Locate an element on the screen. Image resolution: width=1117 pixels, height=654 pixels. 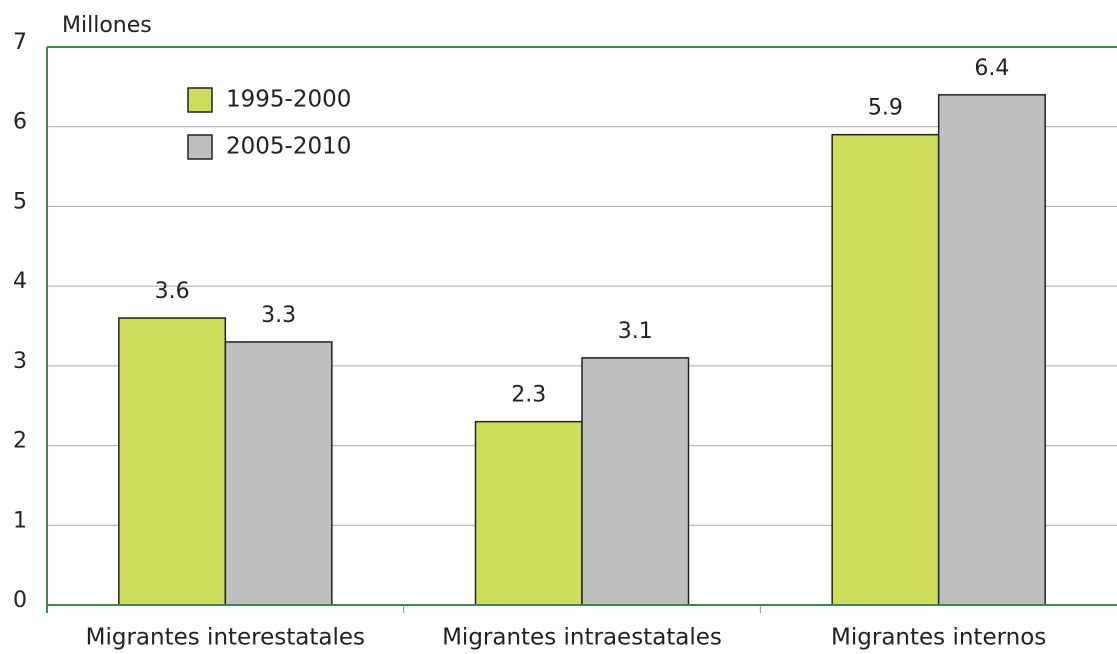
value-label: 6.4 is located at coordinates (991, 68).